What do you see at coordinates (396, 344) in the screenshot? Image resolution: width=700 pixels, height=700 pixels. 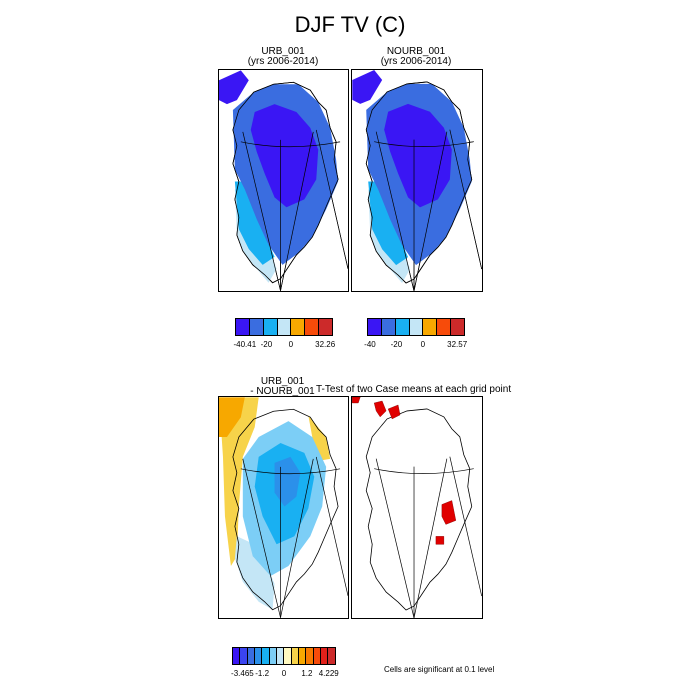 I see `colorbar-nourb-label: -20` at bounding box center [396, 344].